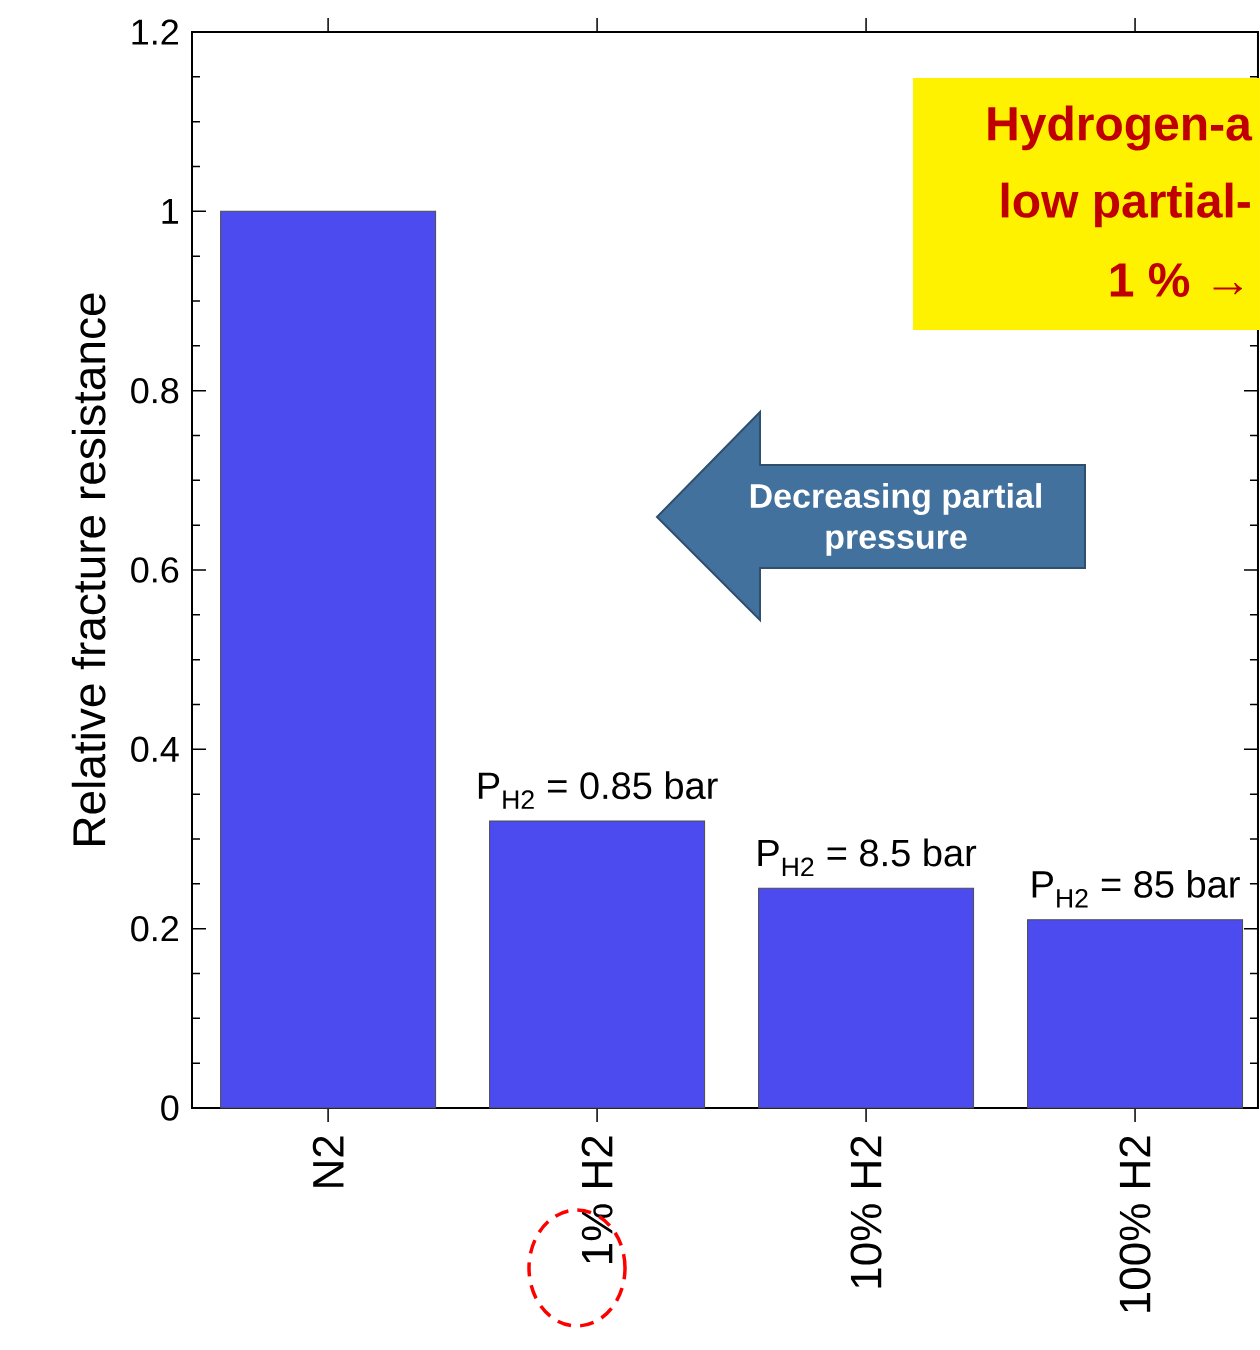  Describe the element at coordinates (170, 211) in the screenshot. I see `y-tick-label: 1` at that location.